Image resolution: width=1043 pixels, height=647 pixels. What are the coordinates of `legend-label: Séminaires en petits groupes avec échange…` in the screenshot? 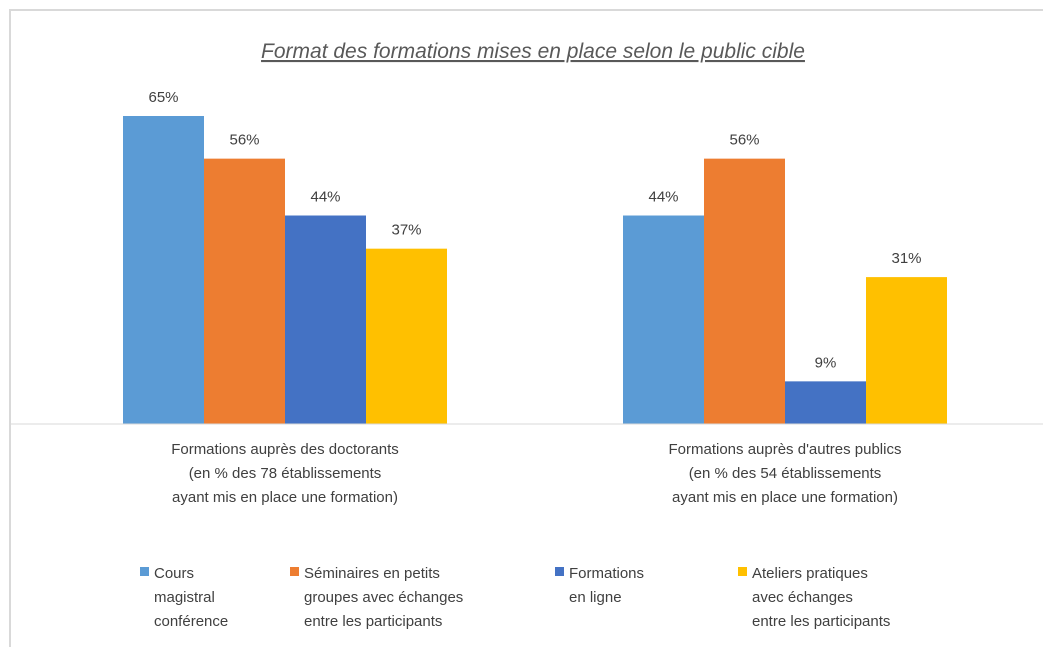 It's located at (383, 597).